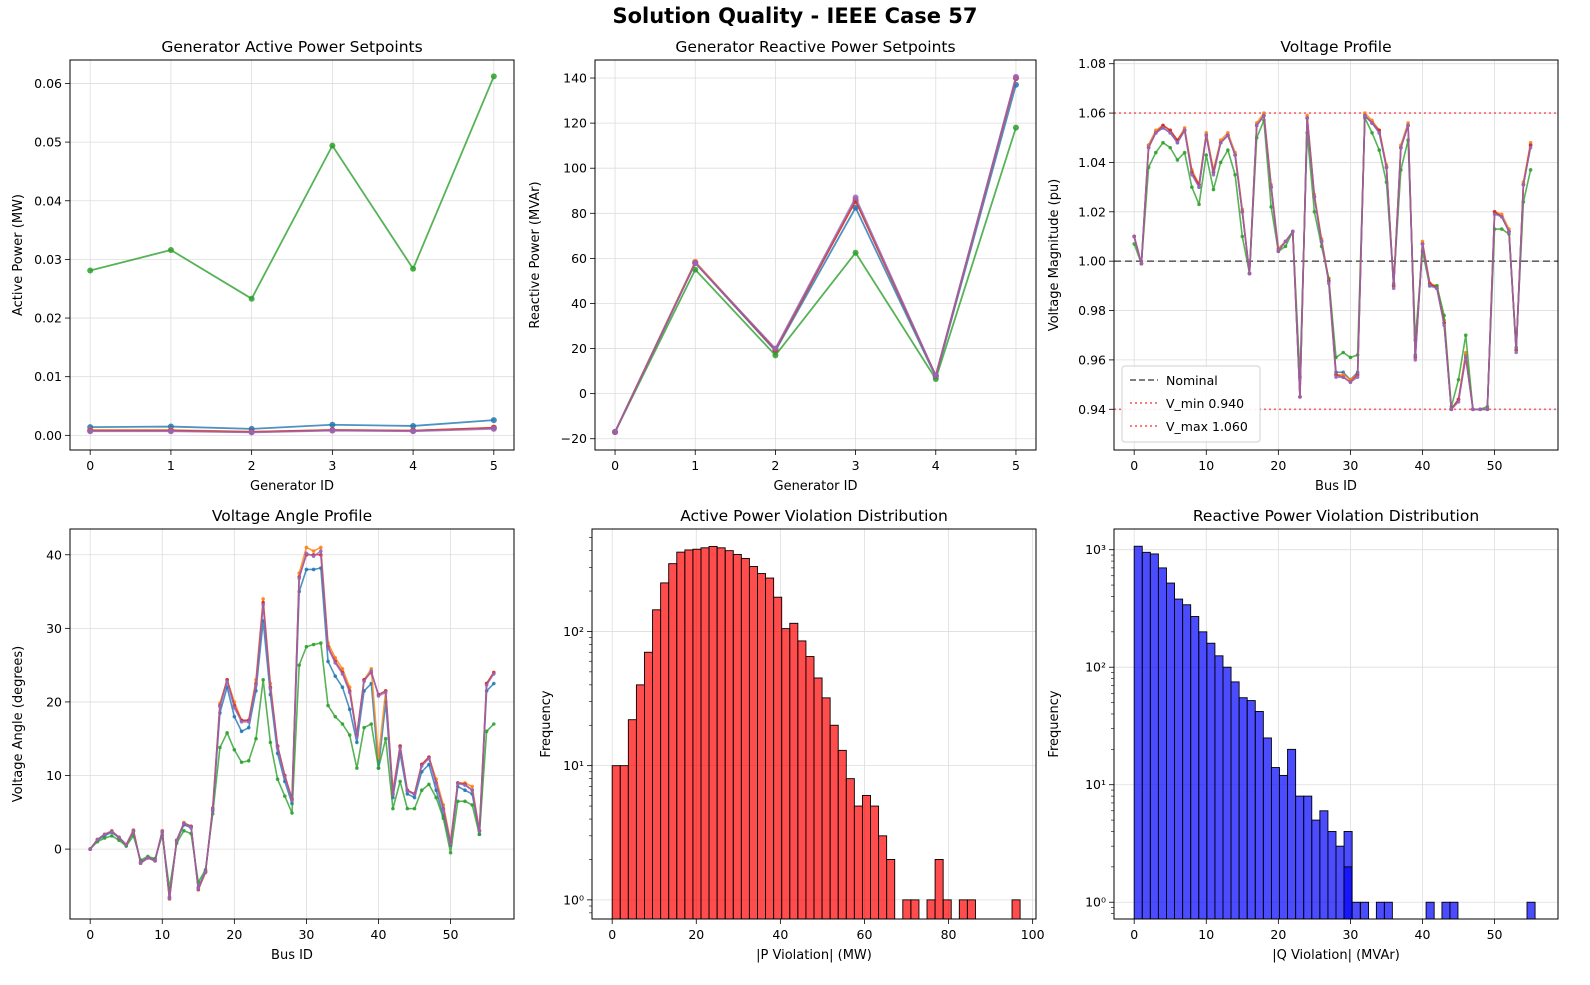 The height and width of the screenshot is (985, 1590). Describe the element at coordinates (814, 516) in the screenshot. I see `chart-title: Active Power Violation Distribution` at that location.